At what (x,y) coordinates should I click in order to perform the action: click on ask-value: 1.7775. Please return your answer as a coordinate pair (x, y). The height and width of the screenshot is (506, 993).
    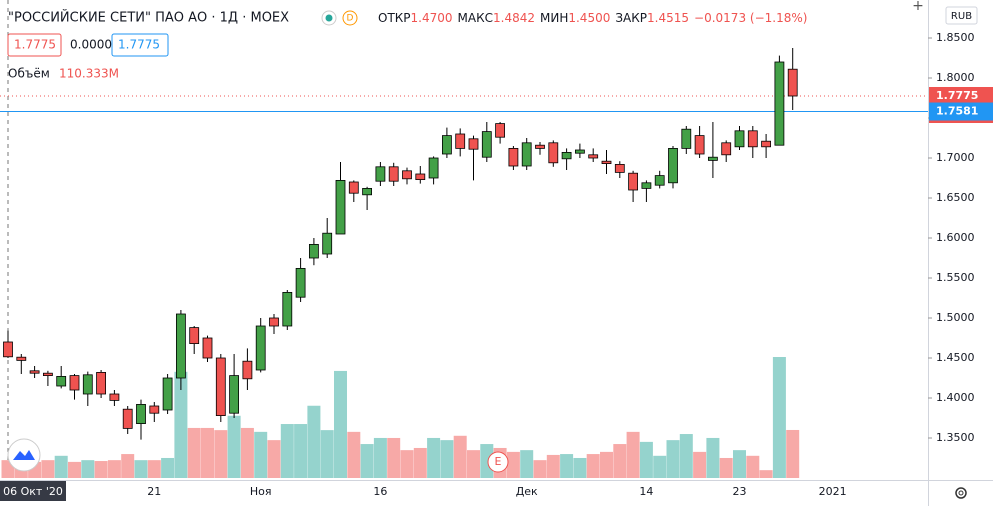
    Looking at the image, I should click on (139, 45).